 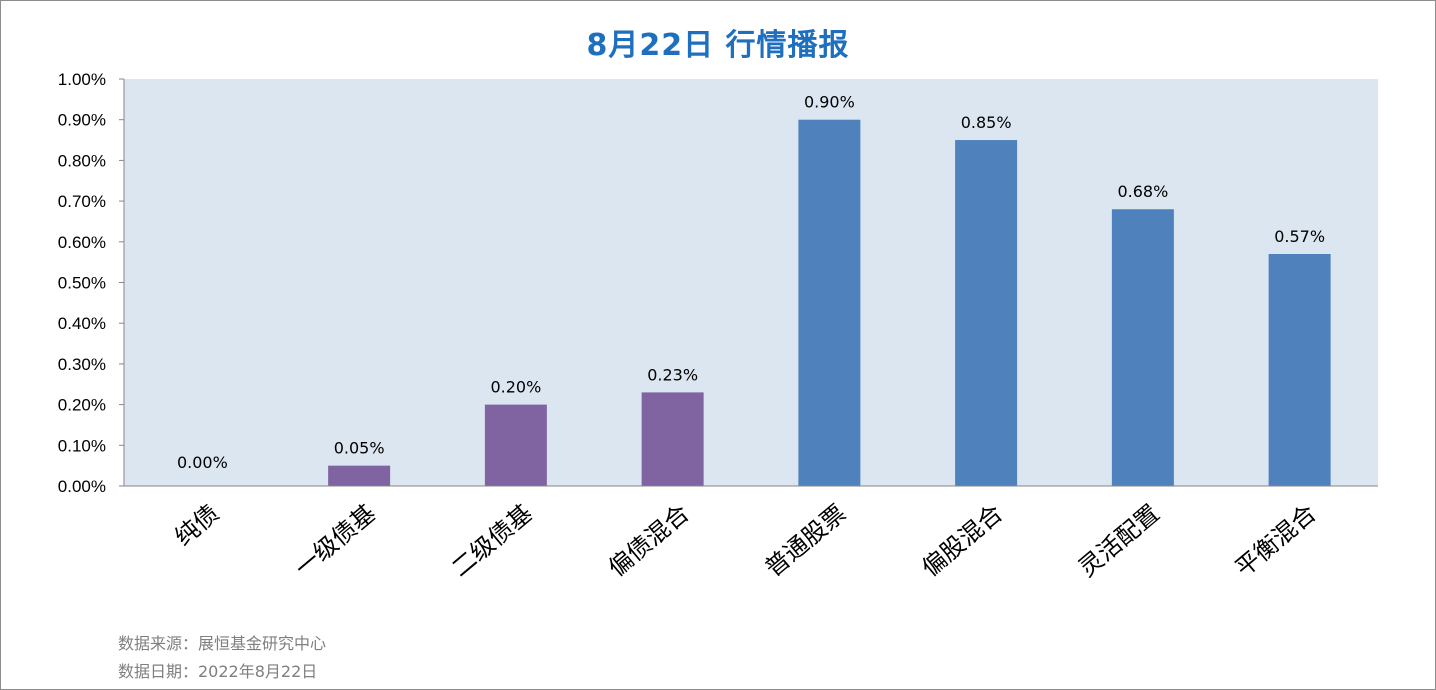 What do you see at coordinates (218, 671) in the screenshot?
I see `footer-date: 数据日期：2022年8月22日` at bounding box center [218, 671].